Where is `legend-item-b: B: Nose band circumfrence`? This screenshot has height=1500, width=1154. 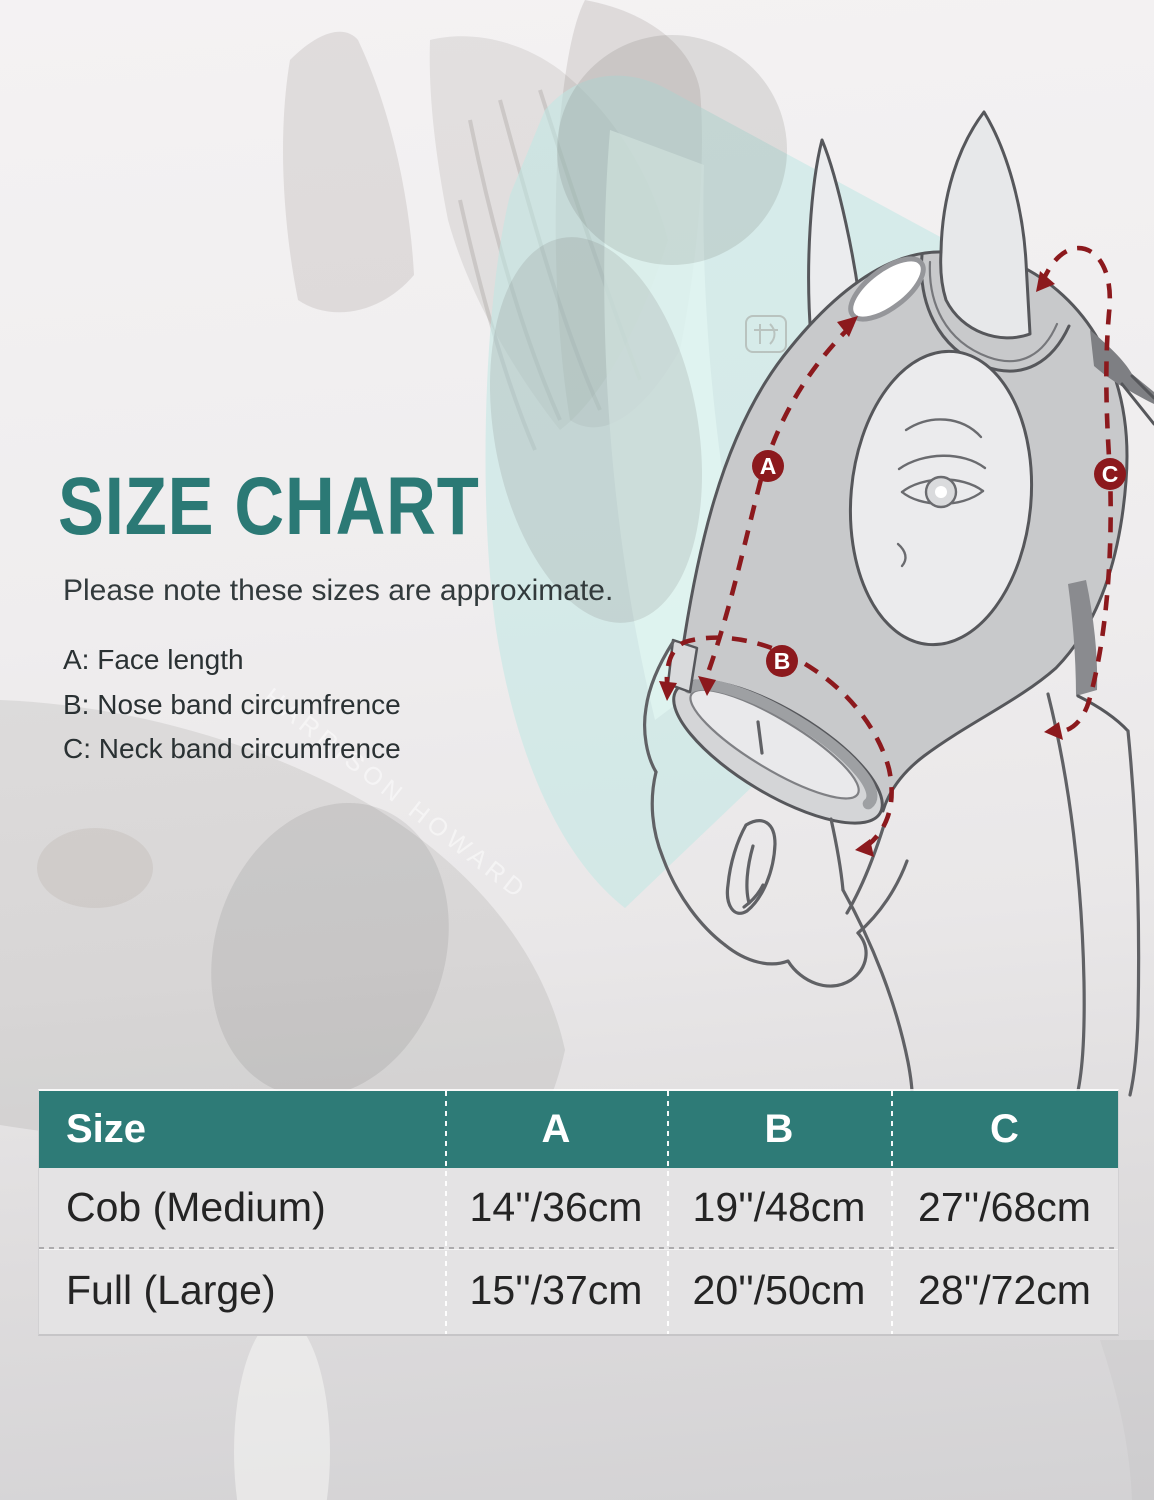 legend-item-b: B: Nose band circumfrence is located at coordinates (232, 704).